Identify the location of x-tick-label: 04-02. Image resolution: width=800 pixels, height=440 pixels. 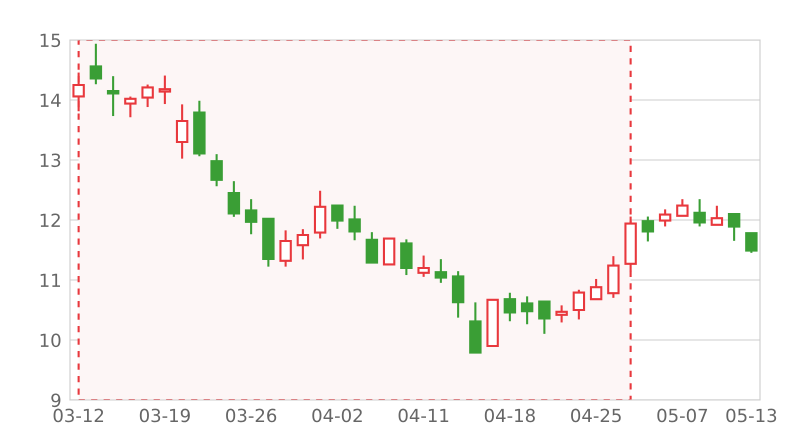
(337, 415).